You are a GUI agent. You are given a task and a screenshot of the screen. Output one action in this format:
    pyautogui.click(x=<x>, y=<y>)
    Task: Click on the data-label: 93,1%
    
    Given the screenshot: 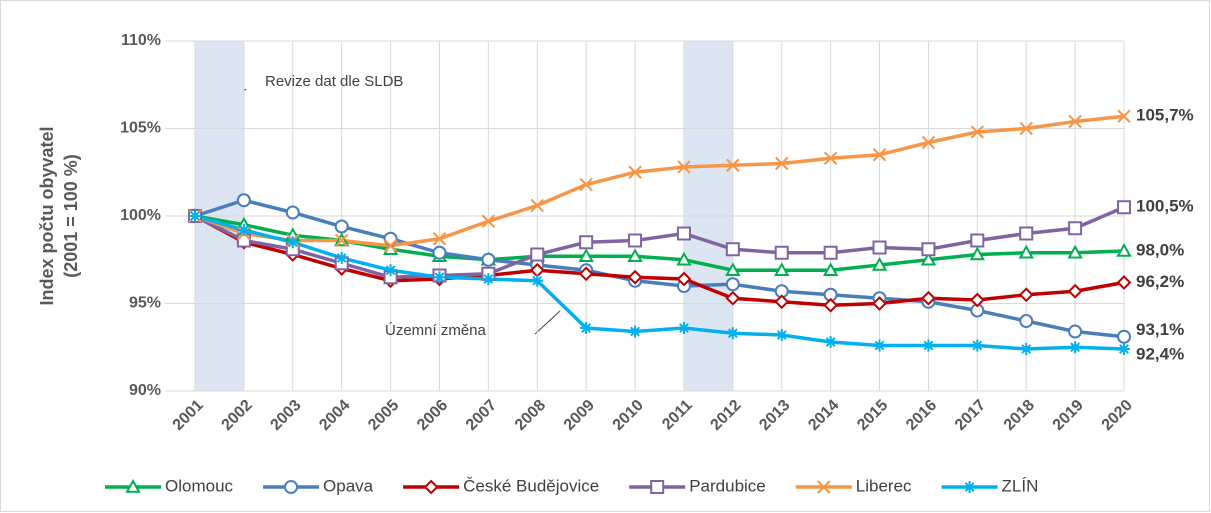 What is the action you would take?
    pyautogui.click(x=1160, y=329)
    